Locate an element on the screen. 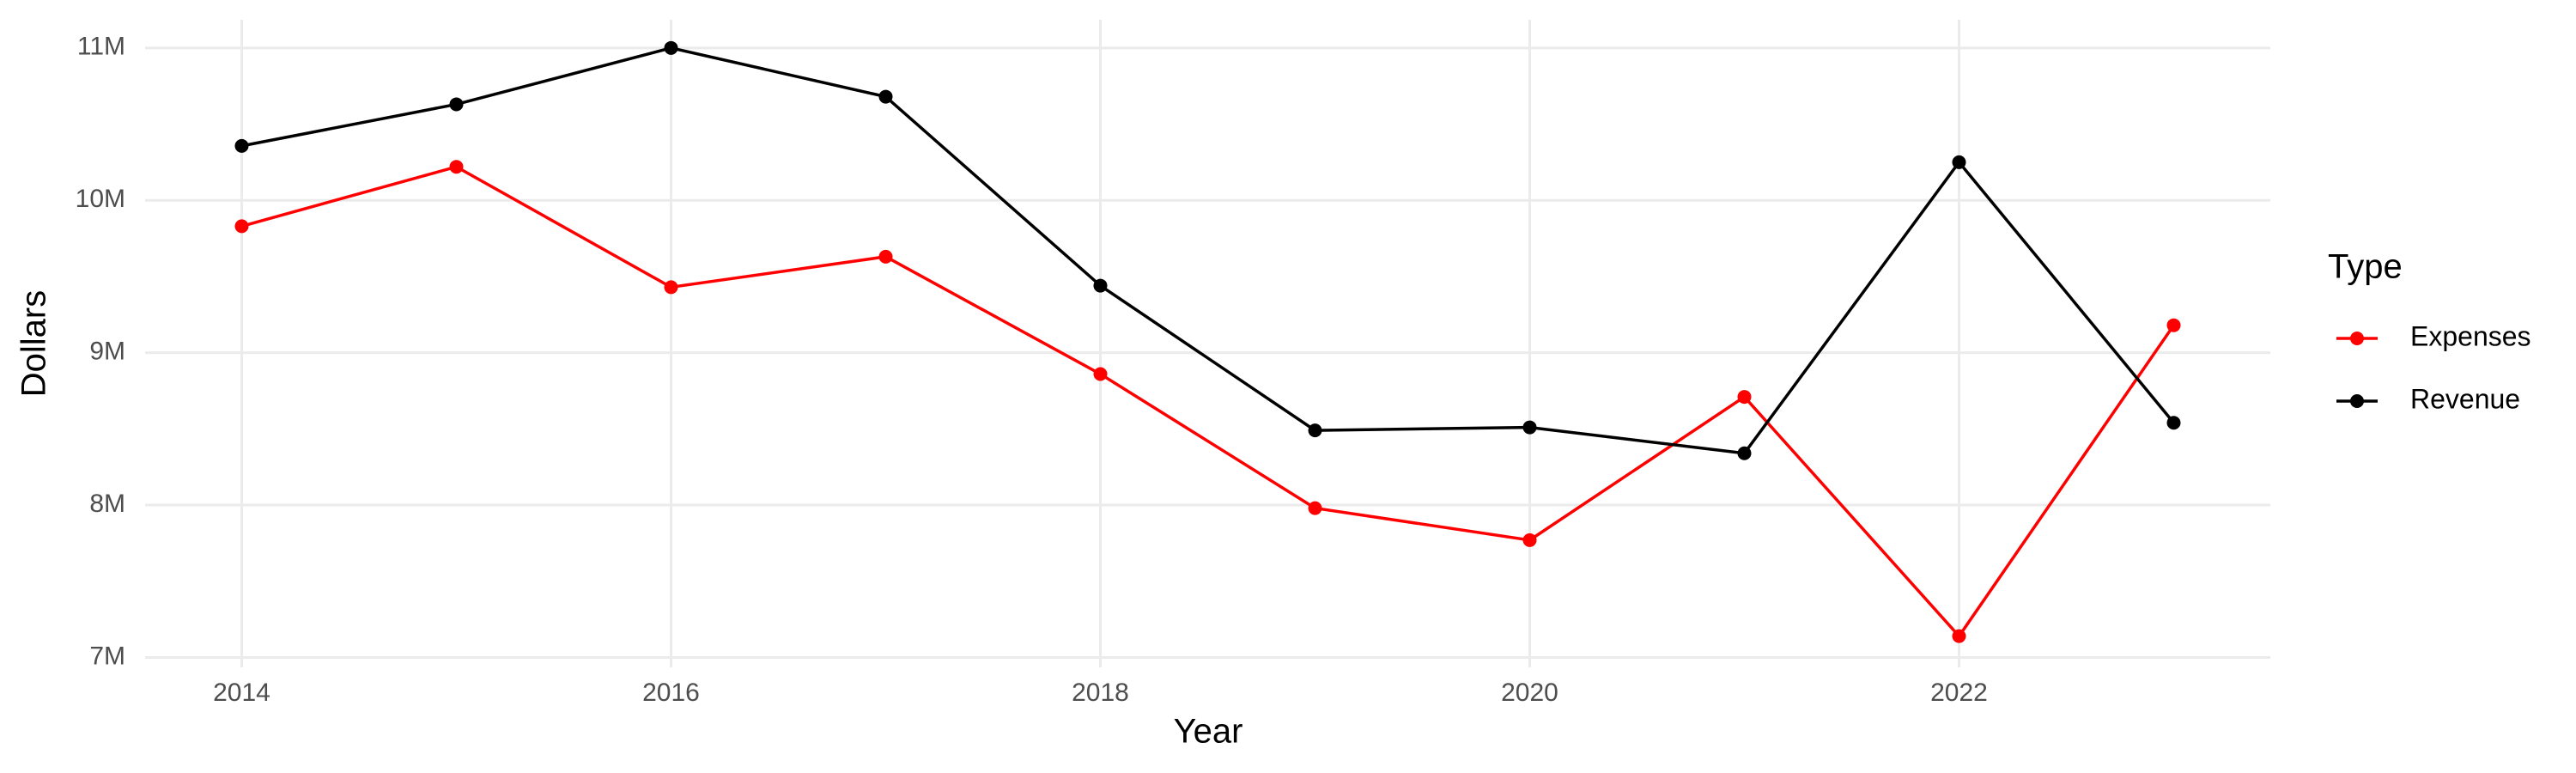 The height and width of the screenshot is (773, 2576). y-axis-title: Dollars is located at coordinates (34, 343).